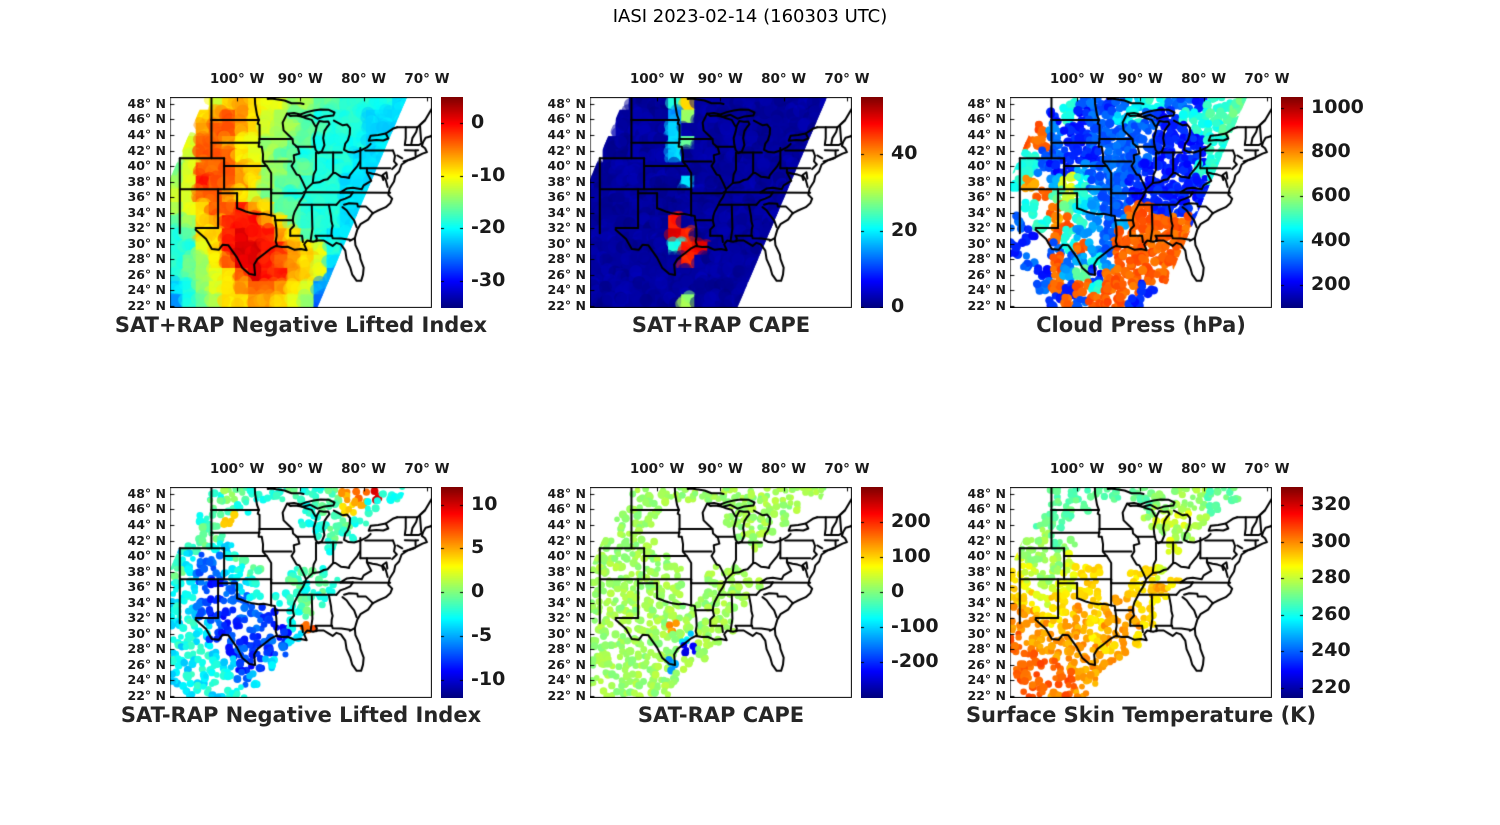  What do you see at coordinates (301, 715) in the screenshot?
I see `panel-caption: SAT-RAP Negative Lifted Index` at bounding box center [301, 715].